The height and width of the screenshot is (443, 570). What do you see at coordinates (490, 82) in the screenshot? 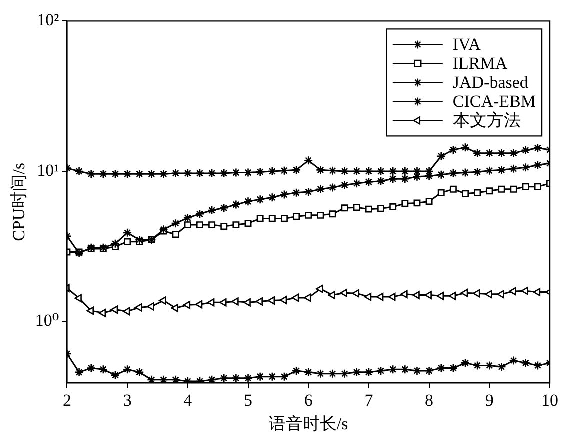
I see `legend-label: JAD-based` at bounding box center [490, 82].